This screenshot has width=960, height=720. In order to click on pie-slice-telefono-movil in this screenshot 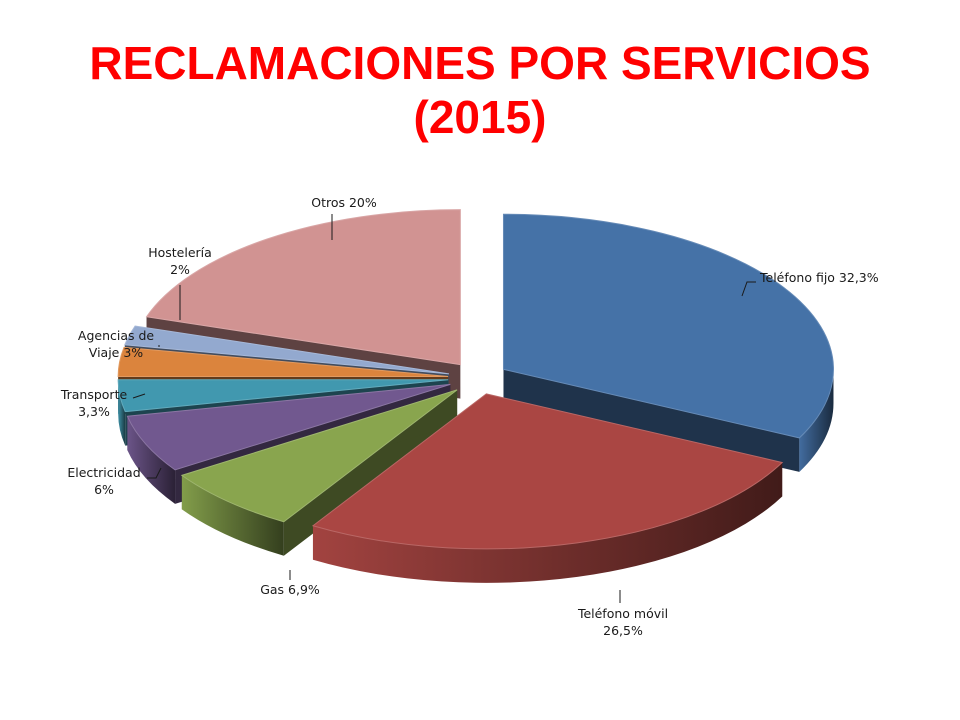, I will do `click(547, 488)`.